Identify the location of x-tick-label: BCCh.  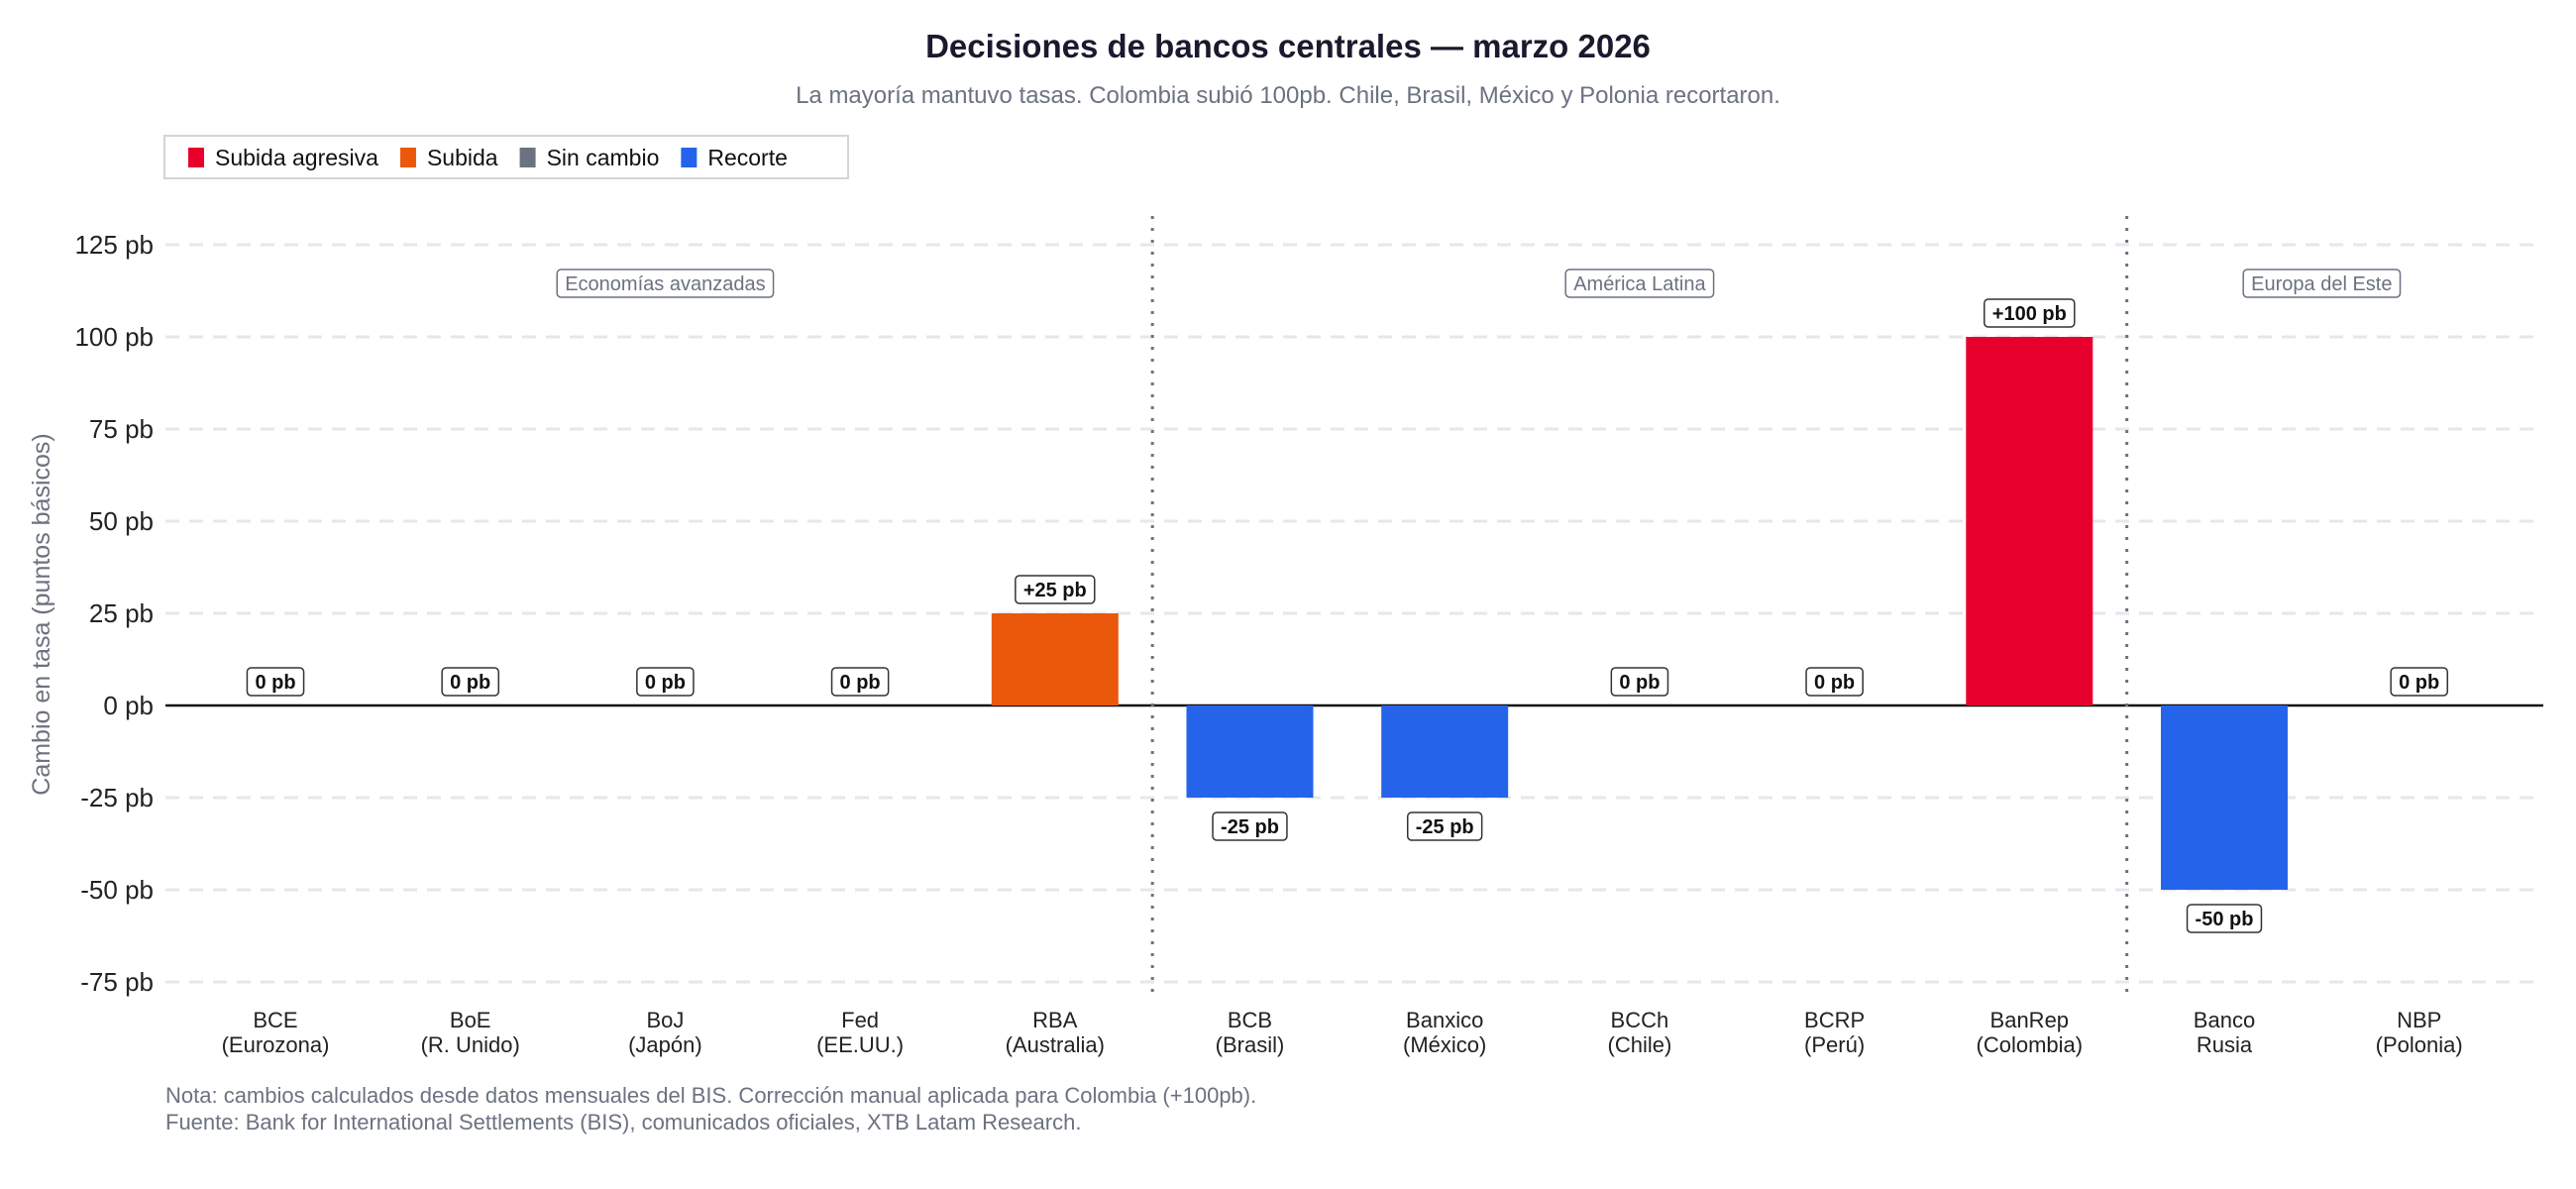
(1640, 1020).